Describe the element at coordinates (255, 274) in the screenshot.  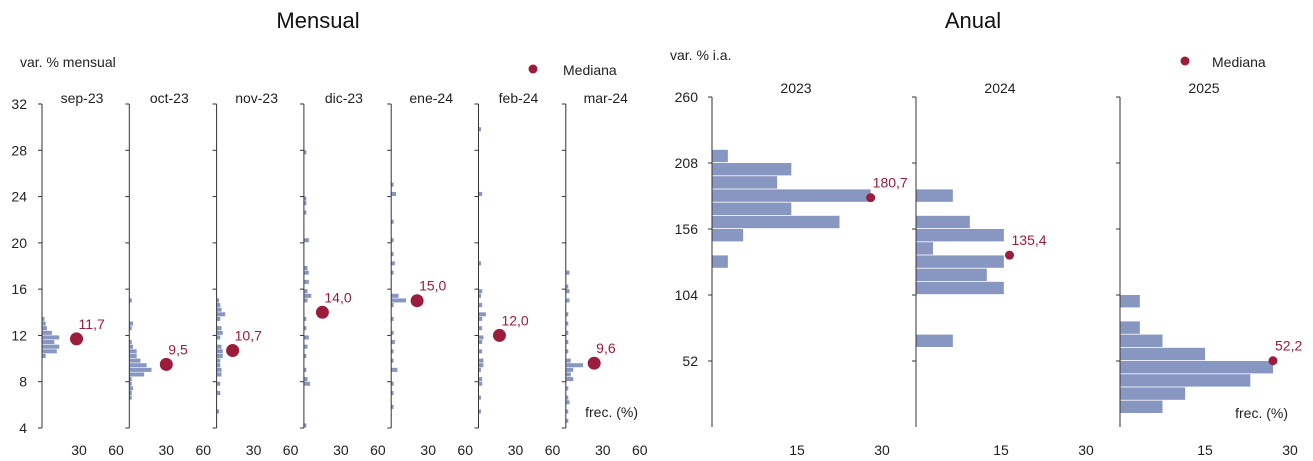
I see `panel-nov-23: nov-23 30 60 10,7` at that location.